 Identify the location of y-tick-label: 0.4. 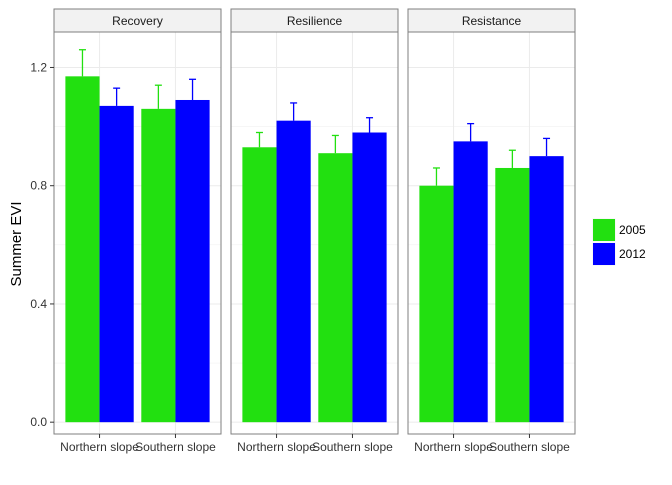
(38, 304).